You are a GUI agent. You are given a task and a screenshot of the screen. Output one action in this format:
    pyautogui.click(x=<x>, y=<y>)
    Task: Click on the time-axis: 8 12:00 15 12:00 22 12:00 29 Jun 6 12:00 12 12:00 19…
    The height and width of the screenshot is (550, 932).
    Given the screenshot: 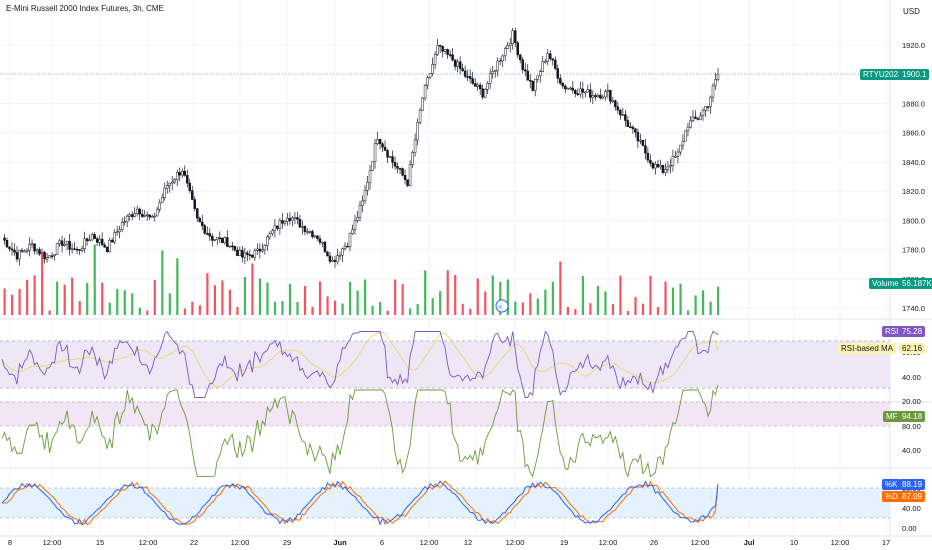 What is the action you would take?
    pyautogui.click(x=449, y=542)
    